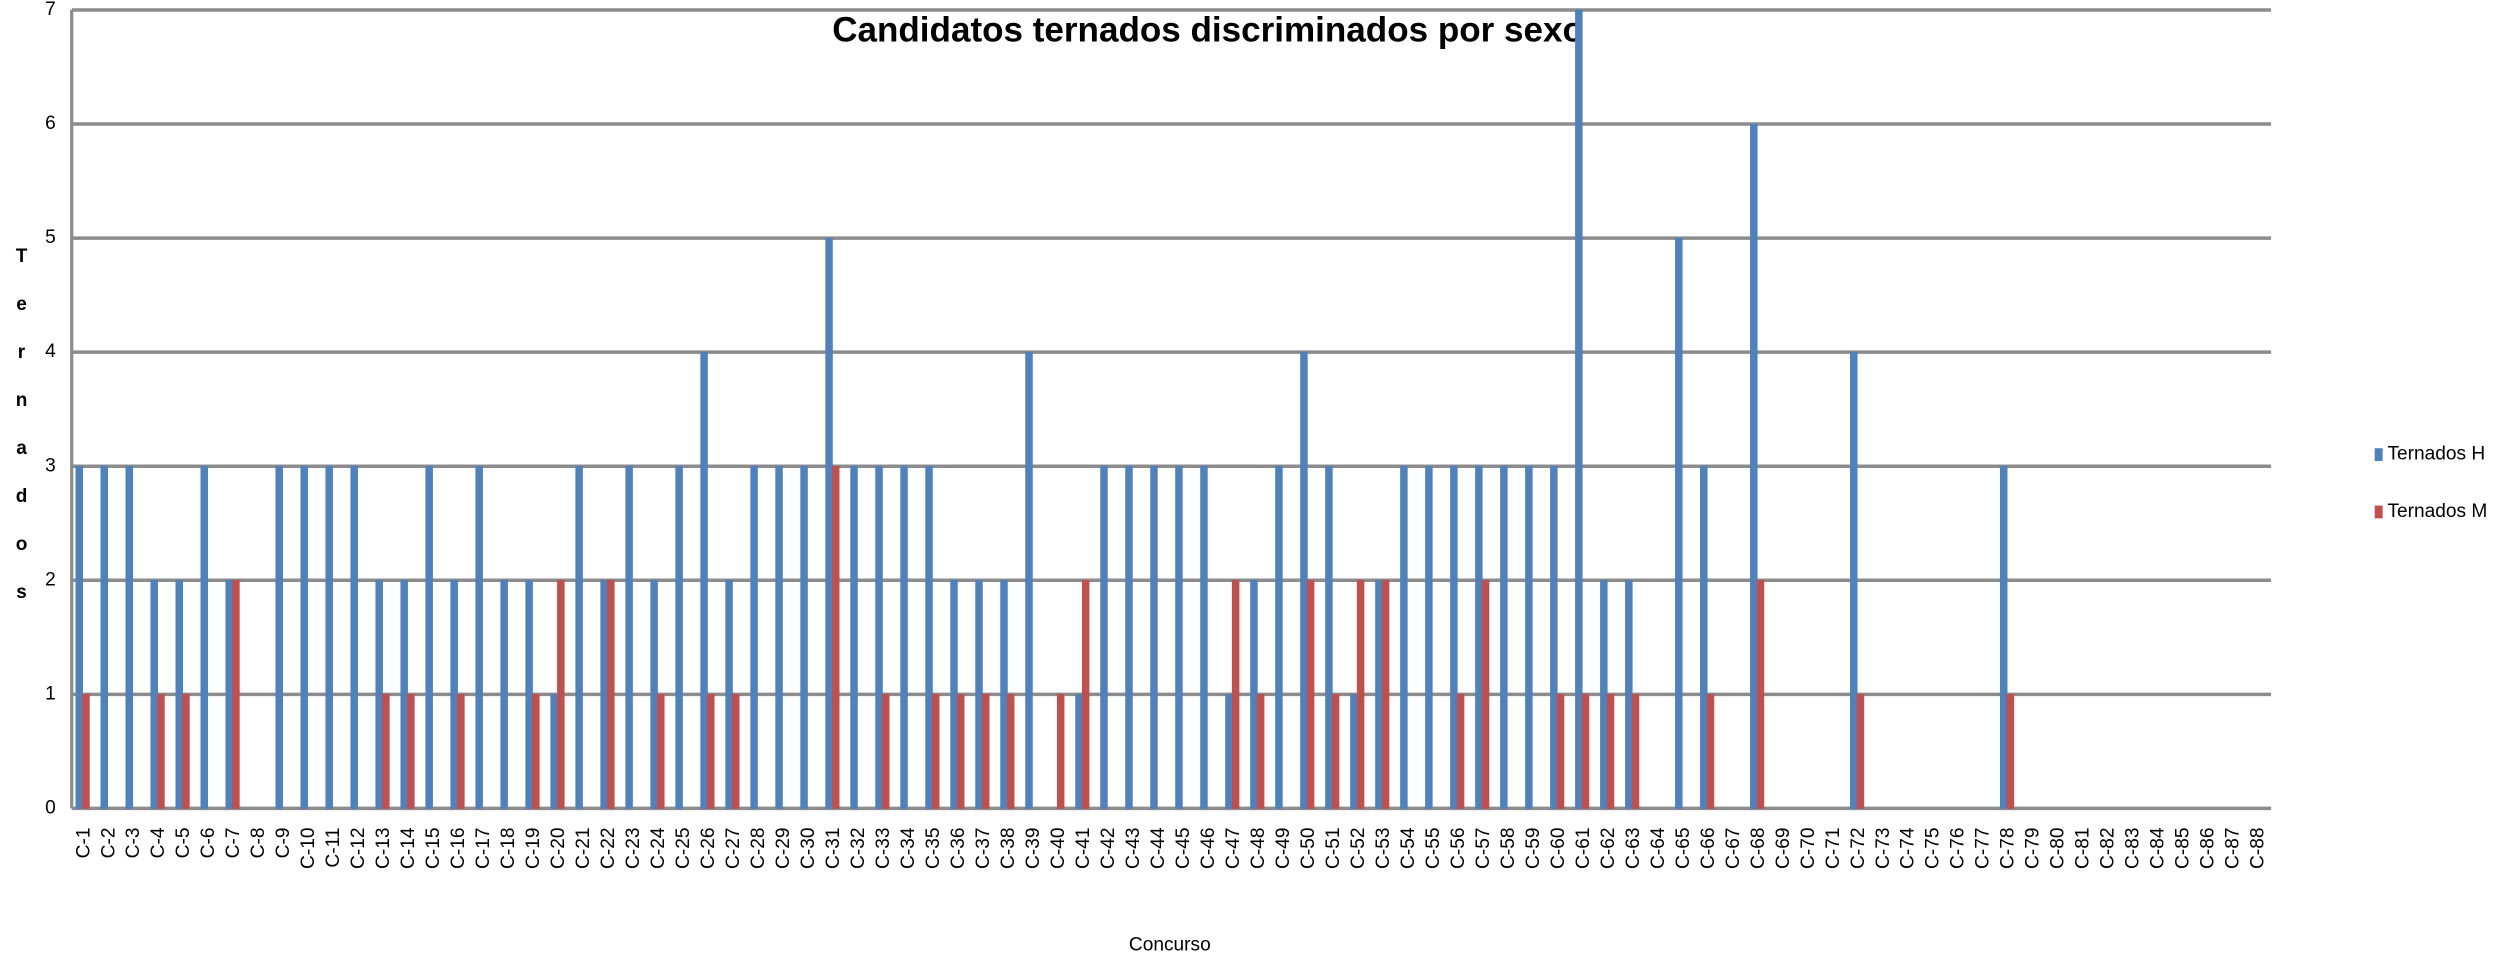 The height and width of the screenshot is (965, 2499). What do you see at coordinates (583, 848) in the screenshot?
I see `x-tick-label: C-21` at bounding box center [583, 848].